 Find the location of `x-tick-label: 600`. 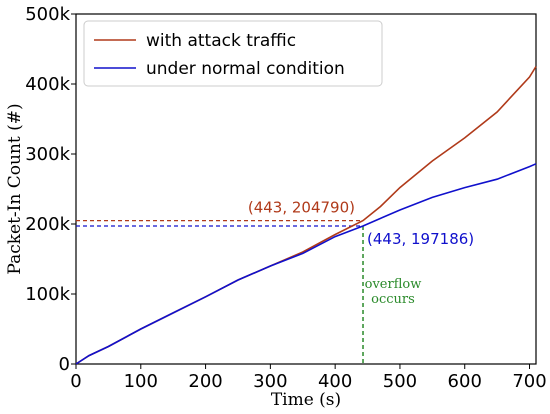

x-tick-label: 600 is located at coordinates (465, 381).